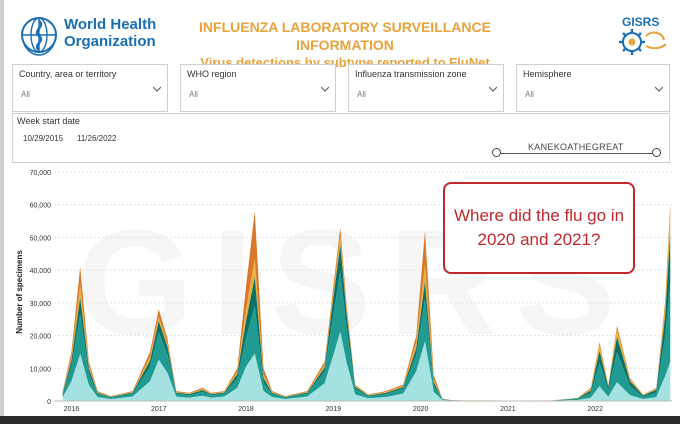  I want to click on filter-country: Country, area or territory All, so click(90, 88).